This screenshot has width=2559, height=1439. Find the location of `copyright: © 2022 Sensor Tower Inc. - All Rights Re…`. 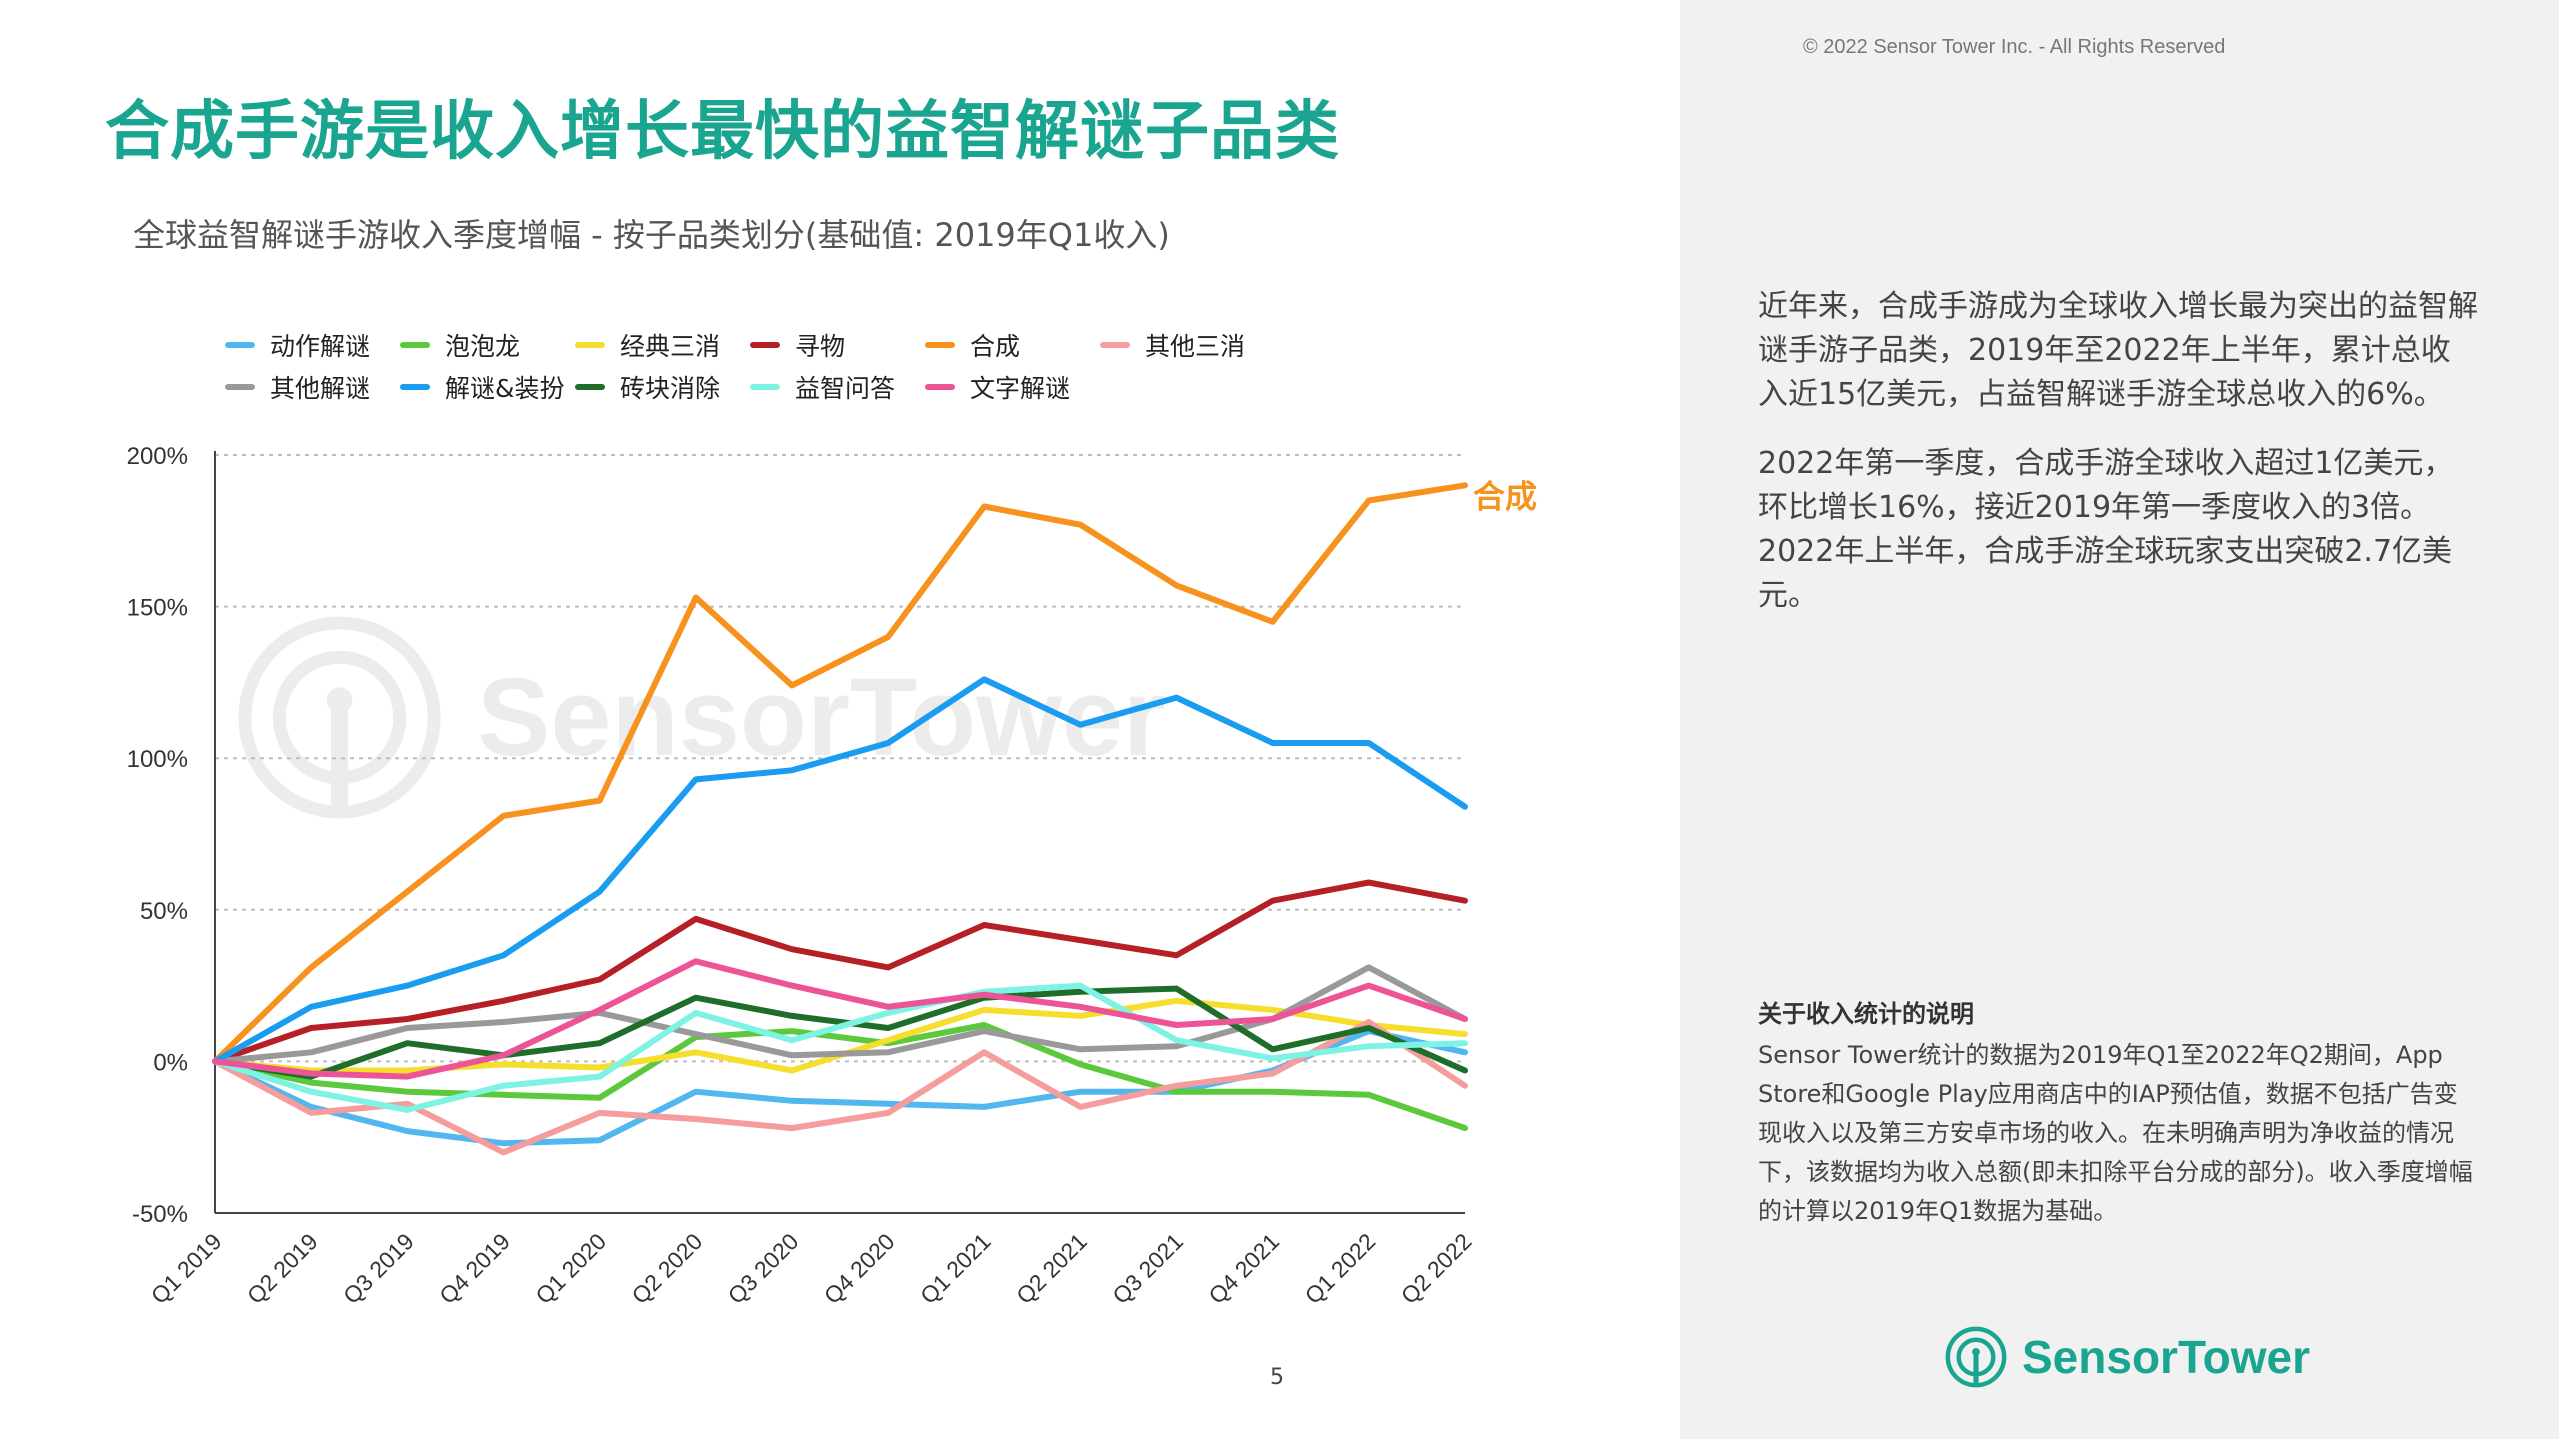

copyright: © 2022 Sensor Tower Inc. - All Rights Re… is located at coordinates (2014, 47).